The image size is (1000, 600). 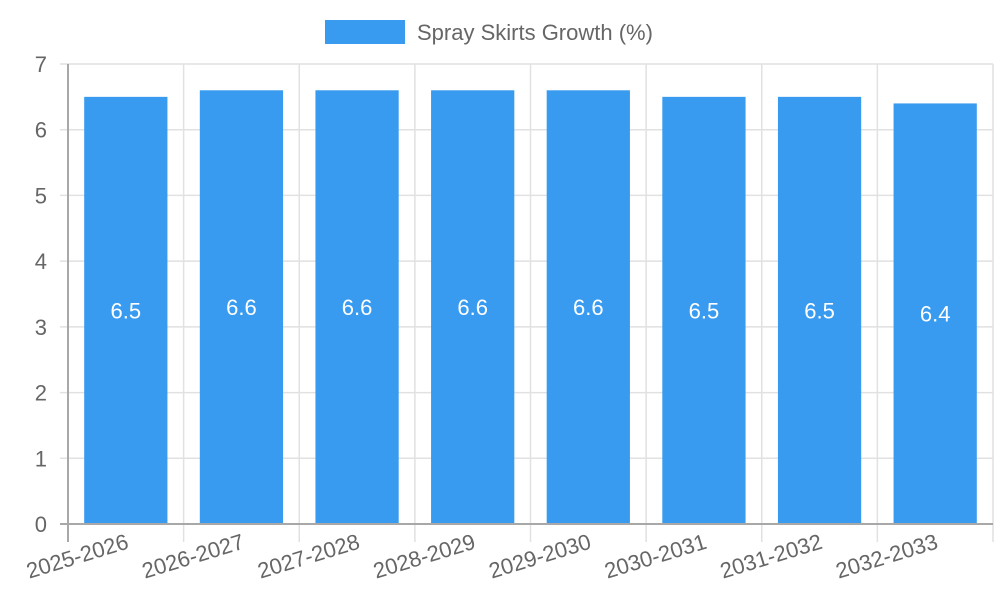 I want to click on x-tick-label: 2029-2030, so click(x=540, y=556).